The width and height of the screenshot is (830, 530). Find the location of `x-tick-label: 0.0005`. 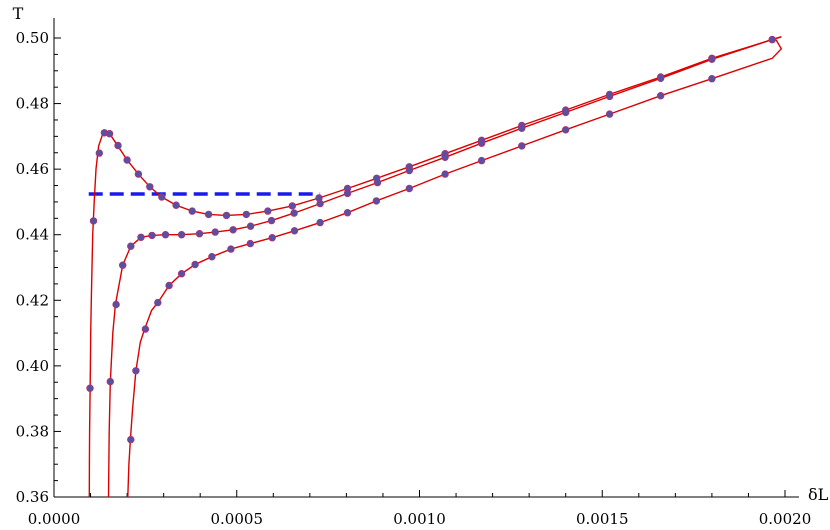

x-tick-label: 0.0005 is located at coordinates (237, 519).